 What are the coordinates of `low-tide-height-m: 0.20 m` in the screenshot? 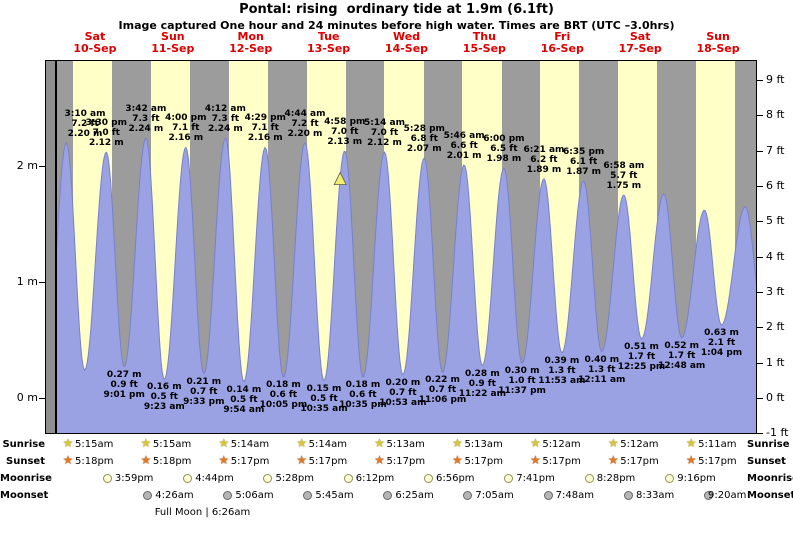 It's located at (403, 382).